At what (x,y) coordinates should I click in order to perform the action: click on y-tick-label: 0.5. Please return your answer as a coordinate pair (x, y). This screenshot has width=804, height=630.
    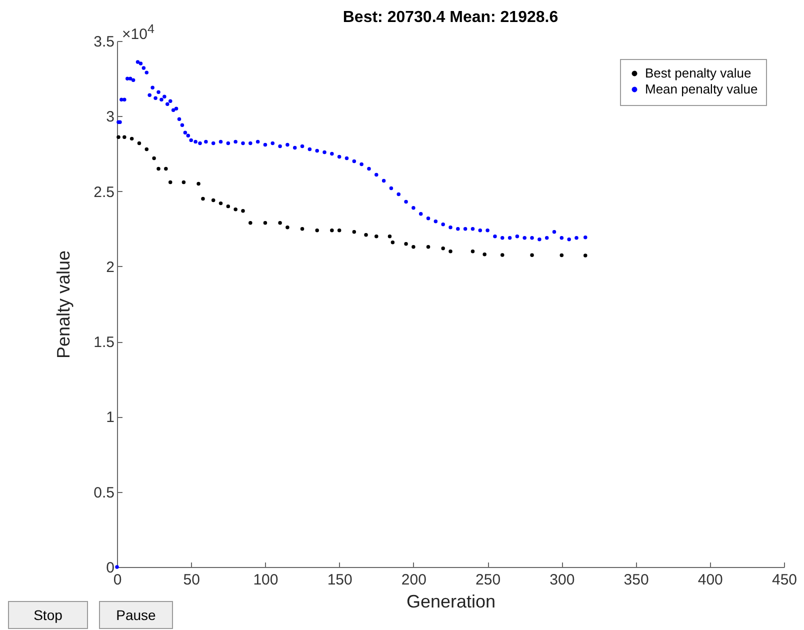
    Looking at the image, I should click on (104, 493).